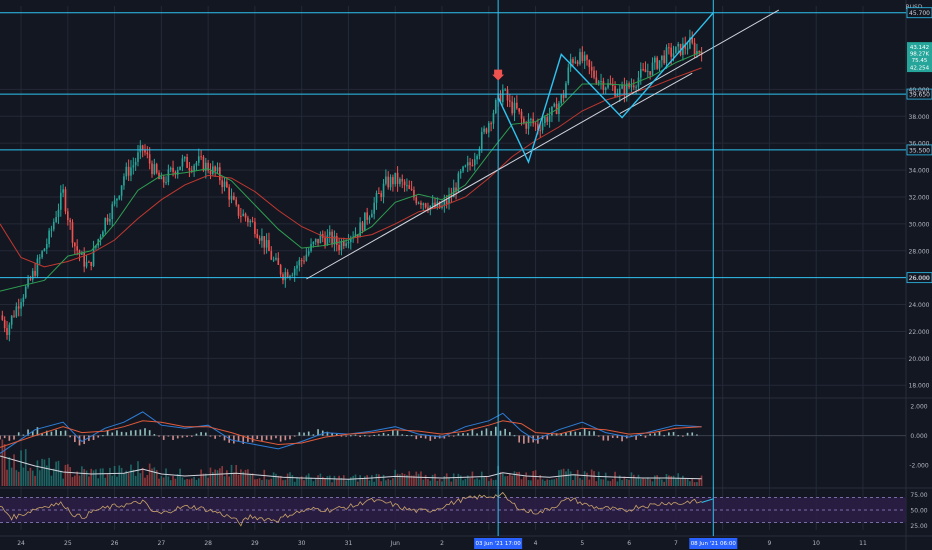 The height and width of the screenshot is (550, 932). Describe the element at coordinates (499, 544) in the screenshot. I see `time-marker-label: 03 Jun '21 17:00` at that location.